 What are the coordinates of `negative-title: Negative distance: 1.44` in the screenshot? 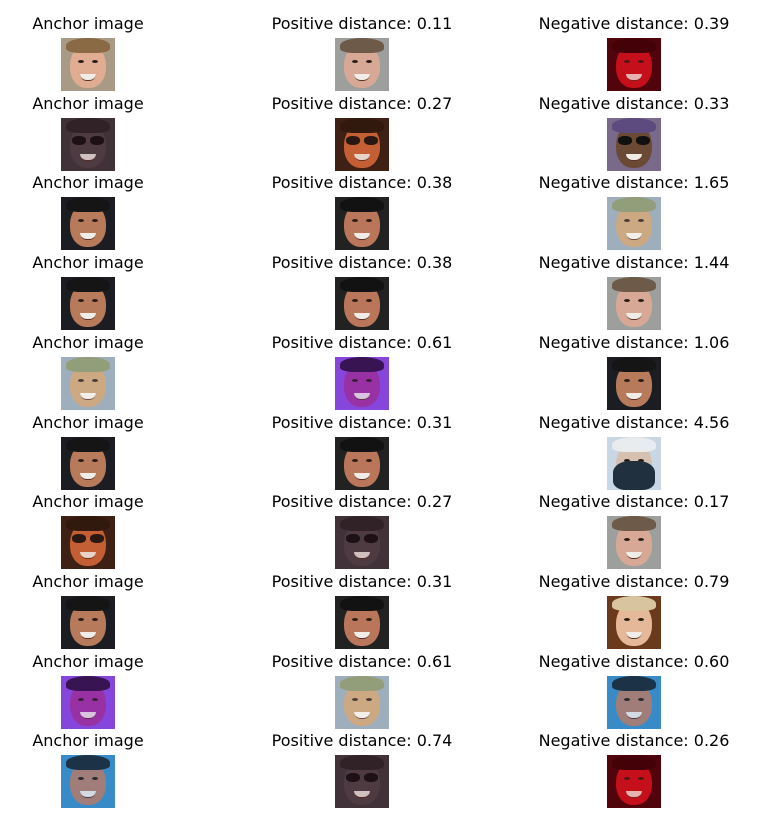 It's located at (634, 263).